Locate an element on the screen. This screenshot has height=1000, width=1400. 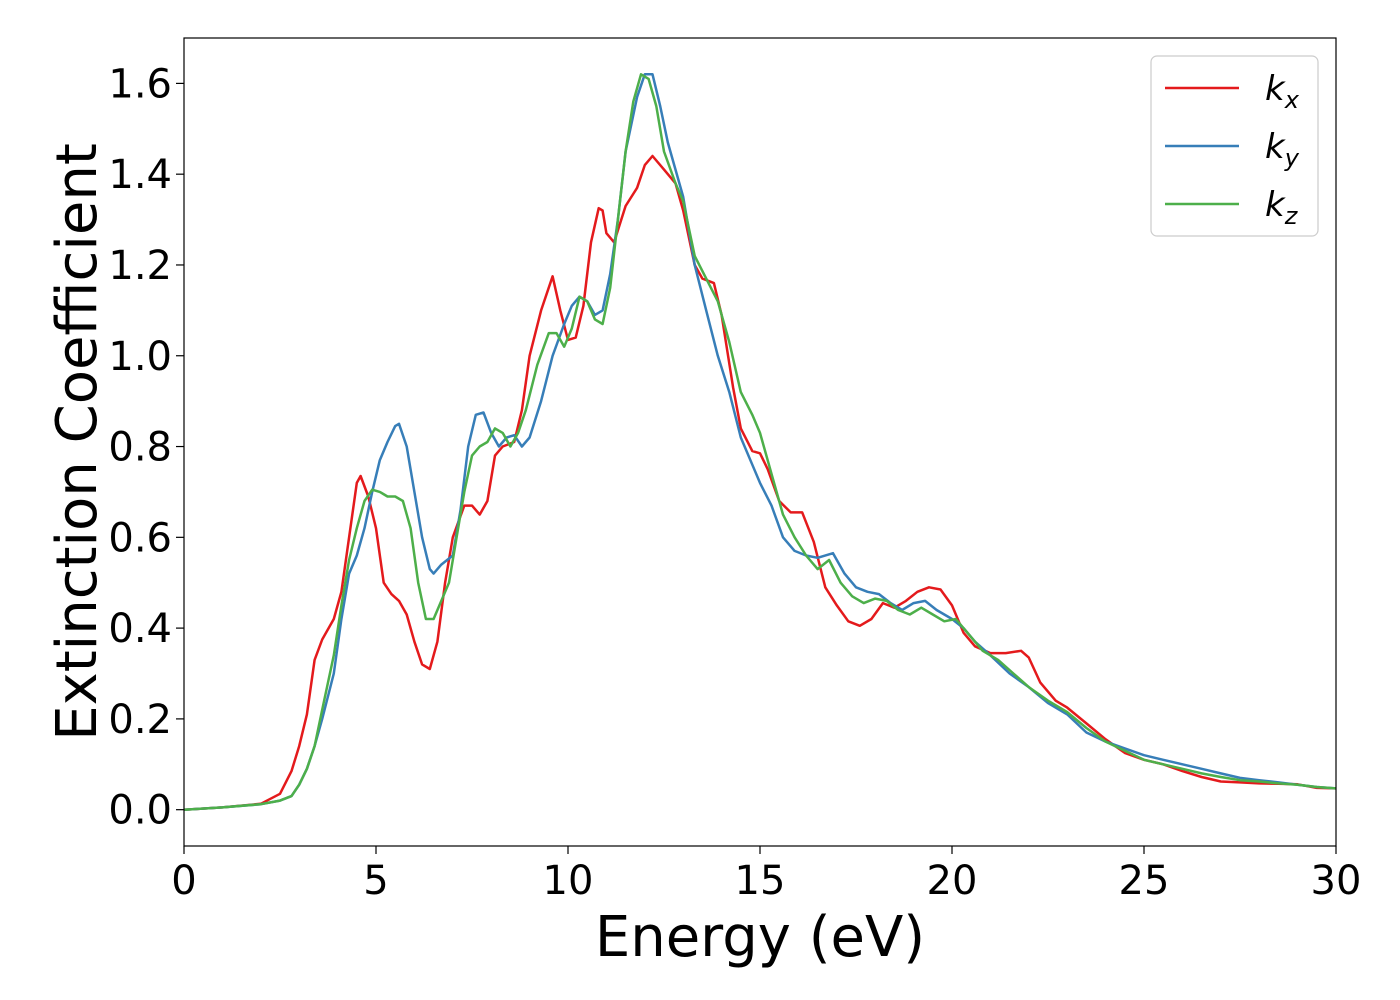
x-tick-label: 0 is located at coordinates (183, 881).